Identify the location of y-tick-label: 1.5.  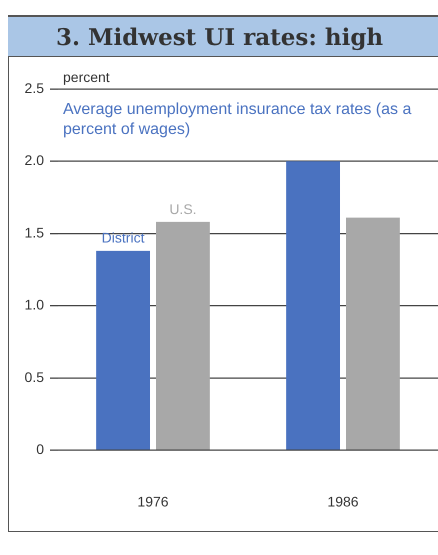
(34, 232).